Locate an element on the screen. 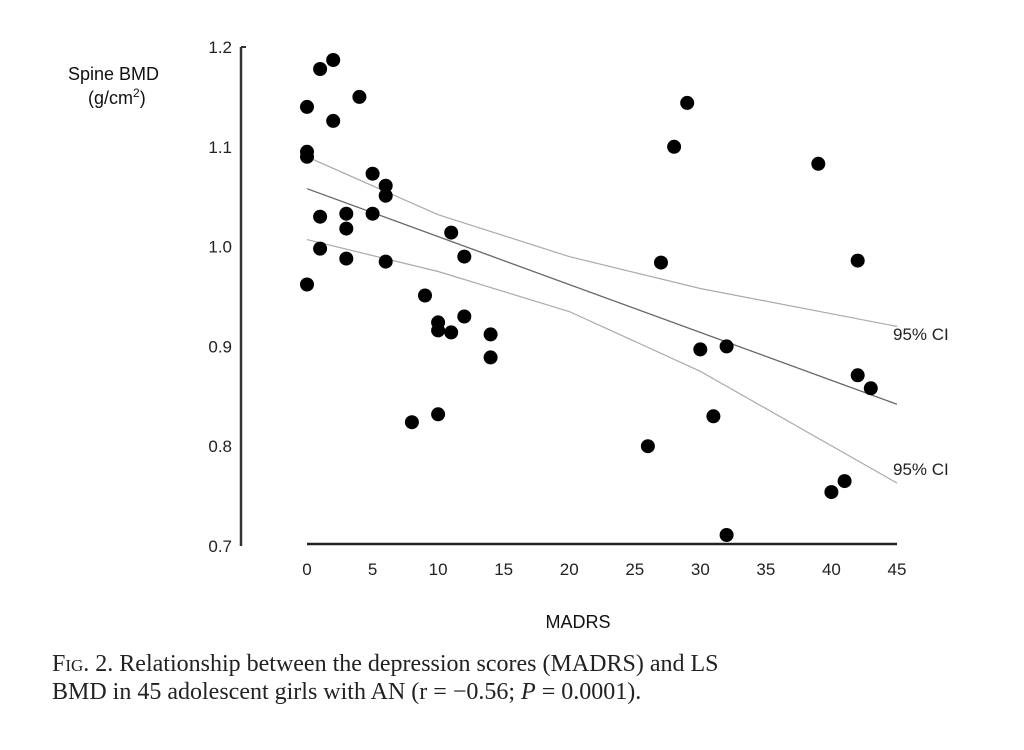  x-tick-label: 20 is located at coordinates (569, 569).